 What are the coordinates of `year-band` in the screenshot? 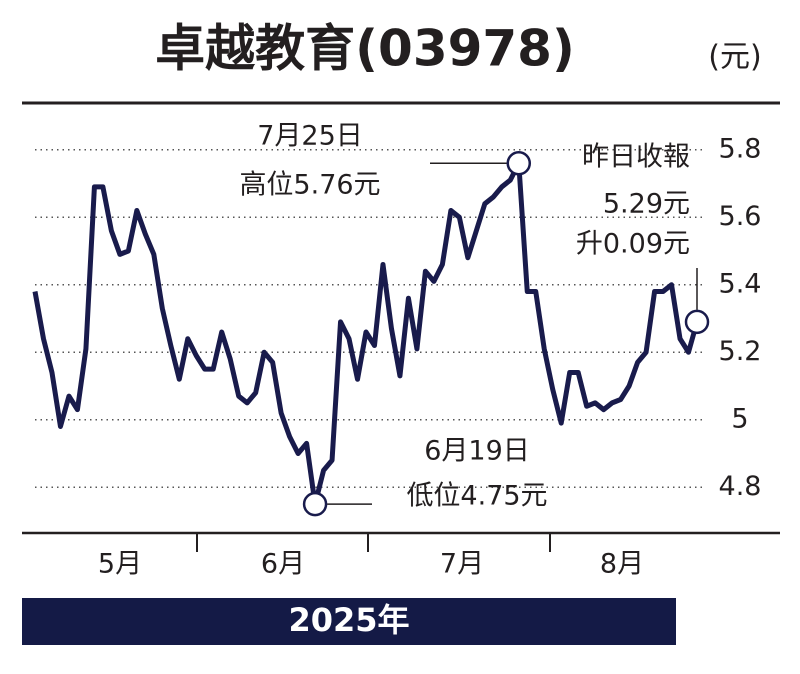 It's located at (349, 621).